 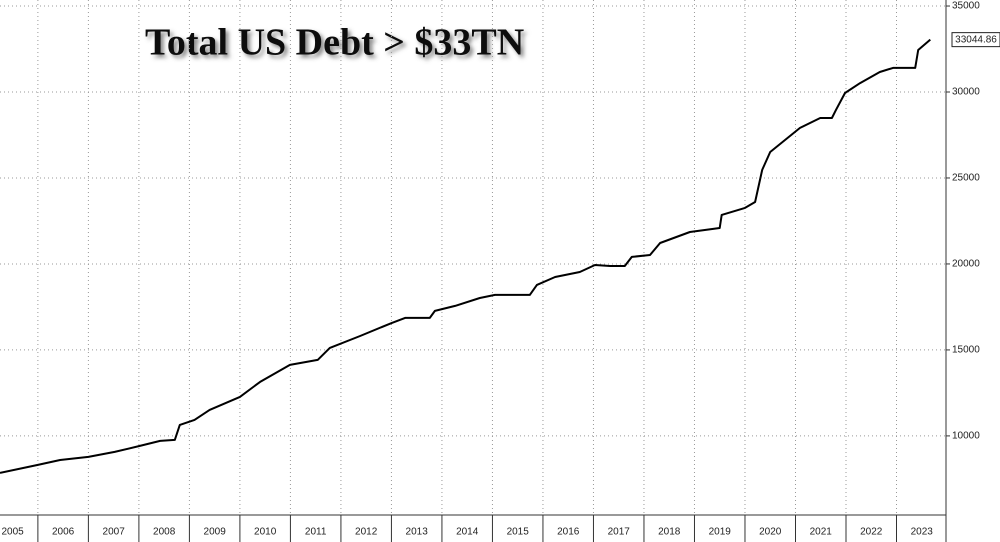 I want to click on y-tick-label: 30000, so click(x=966, y=92).